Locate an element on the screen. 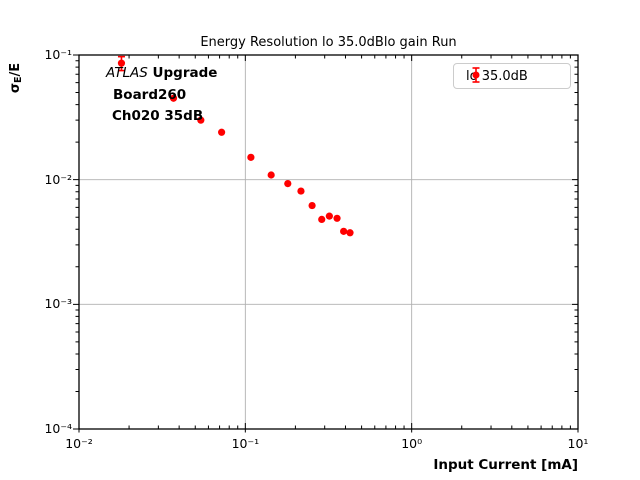 Image resolution: width=640 pixels, height=480 pixels. y-tick-label: 10⁻¹ is located at coordinates (58, 54).